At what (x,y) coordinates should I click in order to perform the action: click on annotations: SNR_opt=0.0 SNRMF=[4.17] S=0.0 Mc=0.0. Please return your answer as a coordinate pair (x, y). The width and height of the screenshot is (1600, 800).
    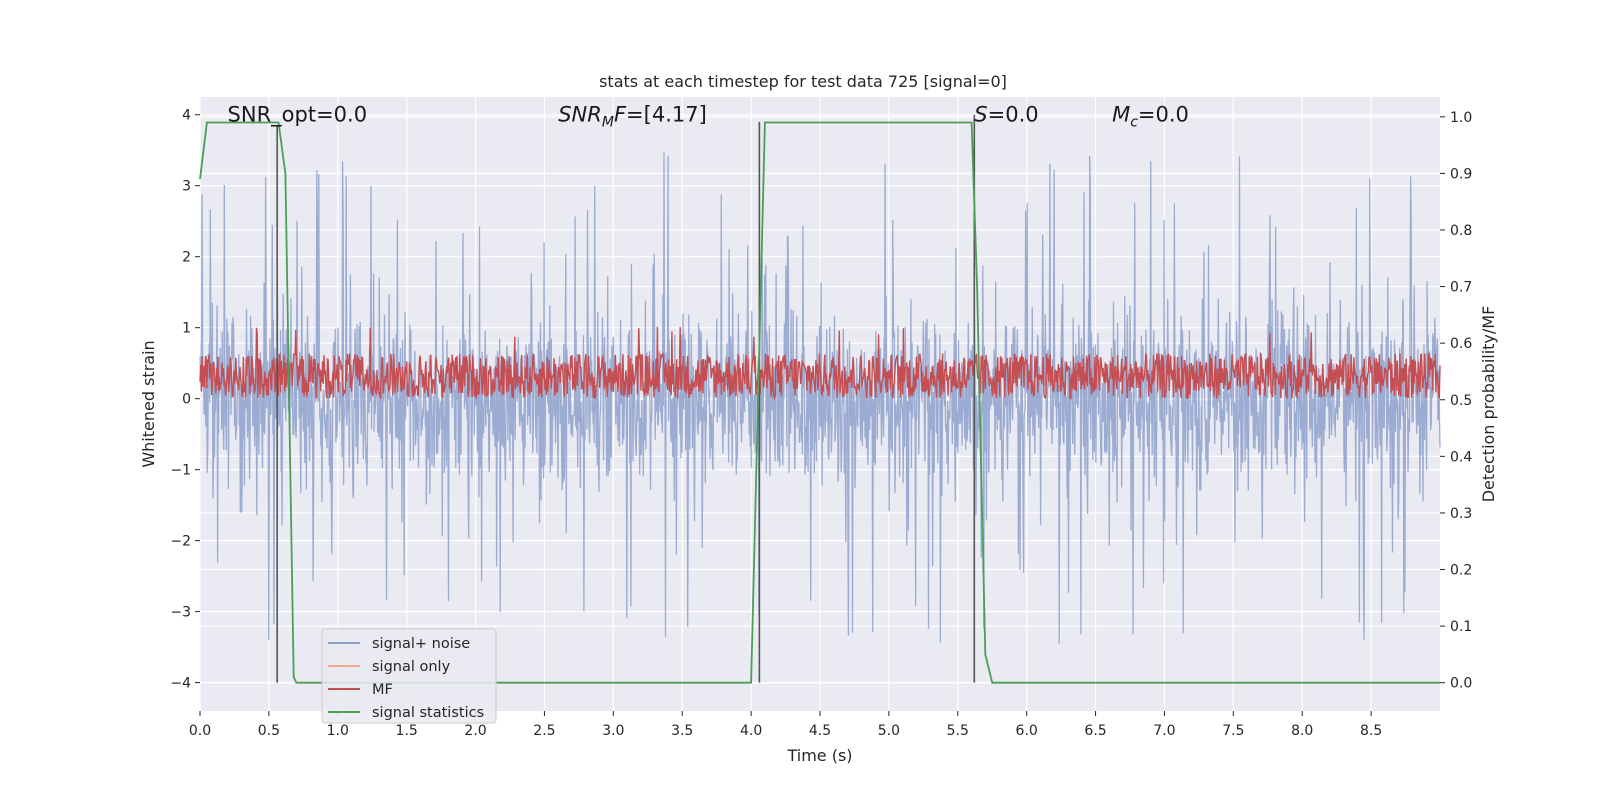
    Looking at the image, I should click on (708, 117).